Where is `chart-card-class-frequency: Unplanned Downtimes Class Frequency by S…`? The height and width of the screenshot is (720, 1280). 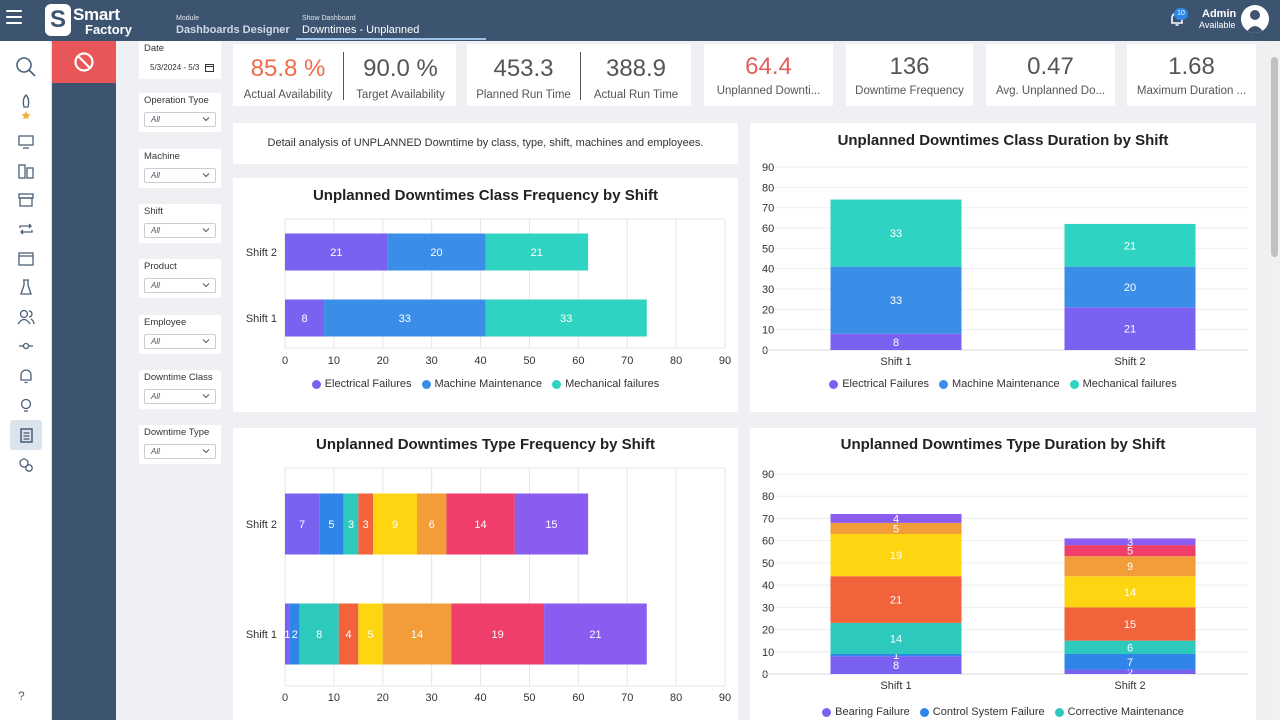 chart-card-class-frequency: Unplanned Downtimes Class Frequency by S… is located at coordinates (485, 295).